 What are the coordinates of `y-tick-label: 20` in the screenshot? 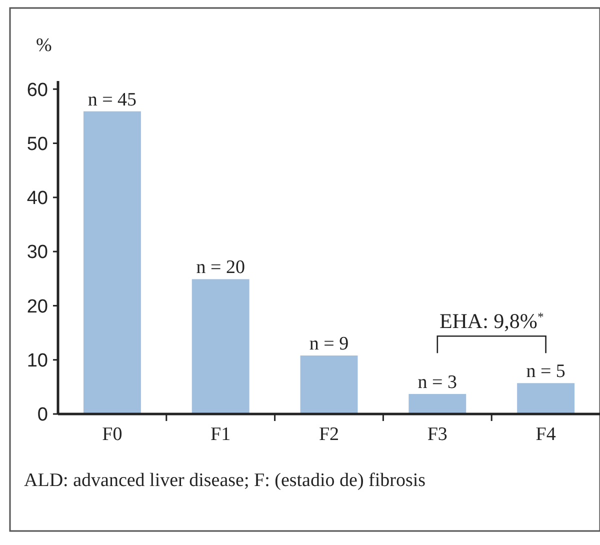 It's located at (37, 307).